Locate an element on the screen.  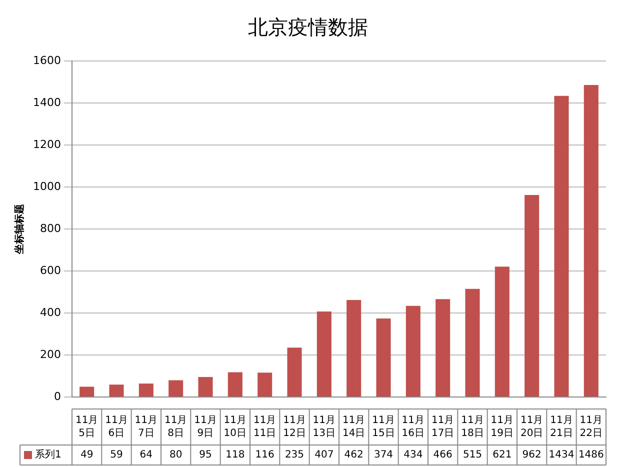
x-tick-label: 11月18日 is located at coordinates (472, 427).